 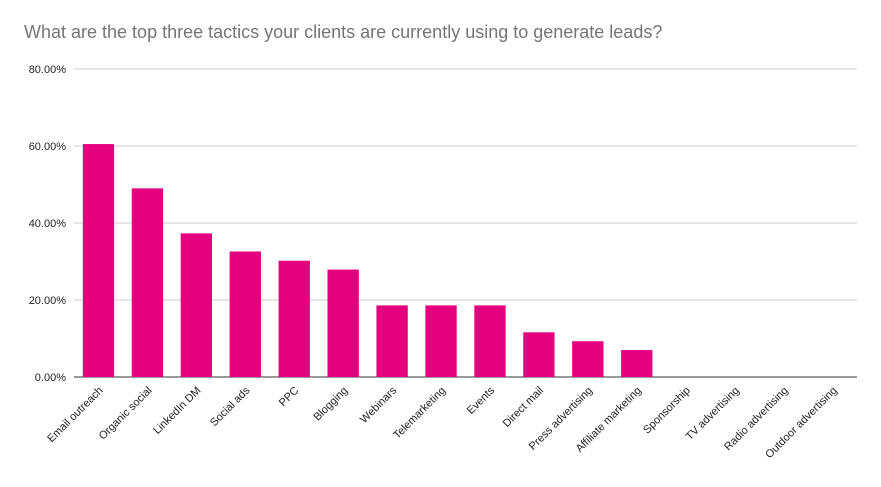 I want to click on y-tick-label: 0.00%, so click(x=50, y=378).